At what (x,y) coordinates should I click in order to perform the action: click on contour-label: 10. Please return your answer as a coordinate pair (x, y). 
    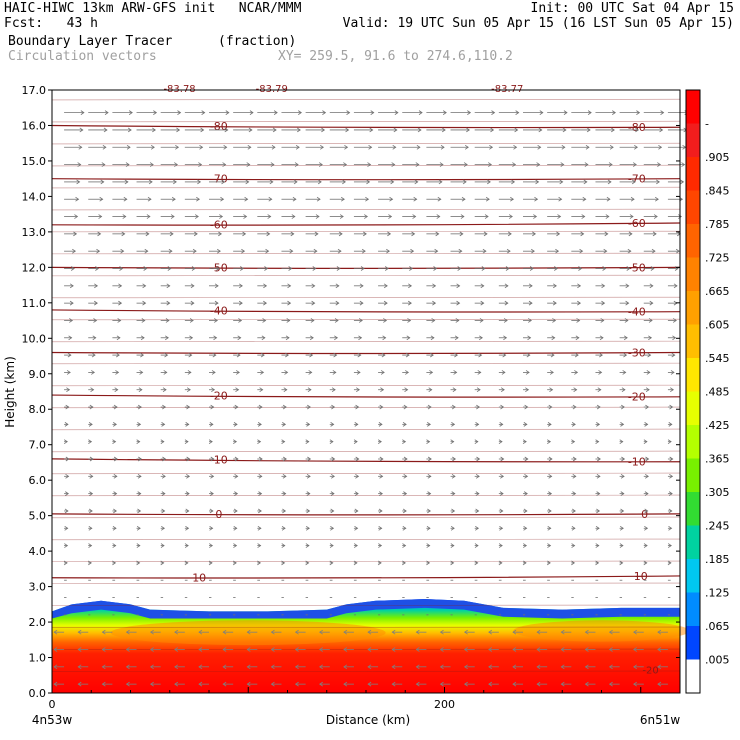
    Looking at the image, I should click on (199, 577).